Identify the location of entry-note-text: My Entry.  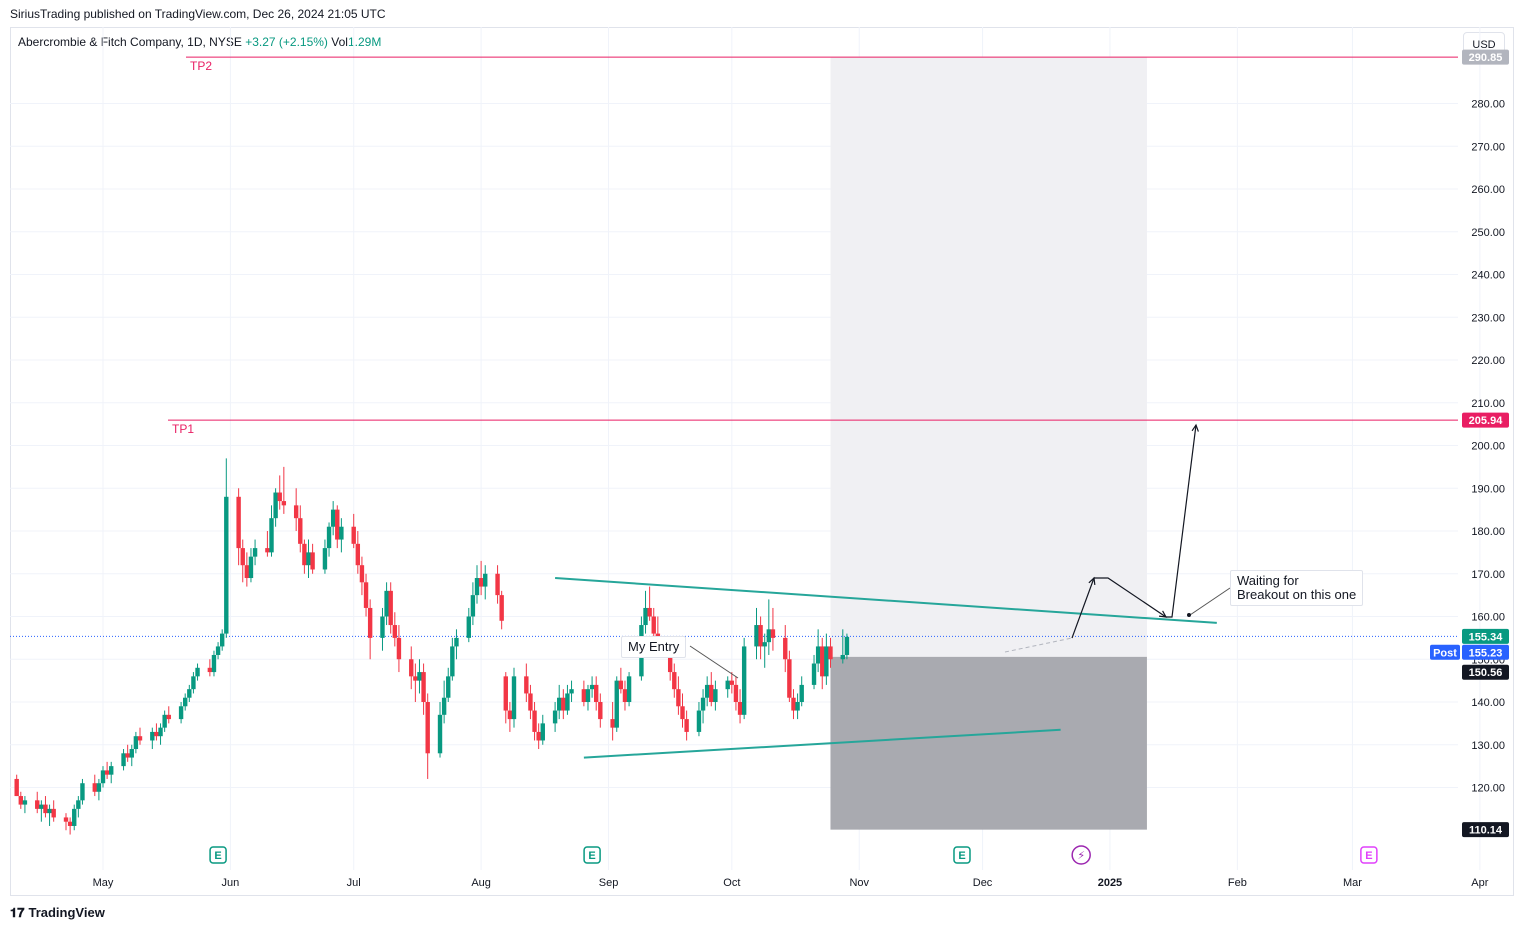
(654, 646).